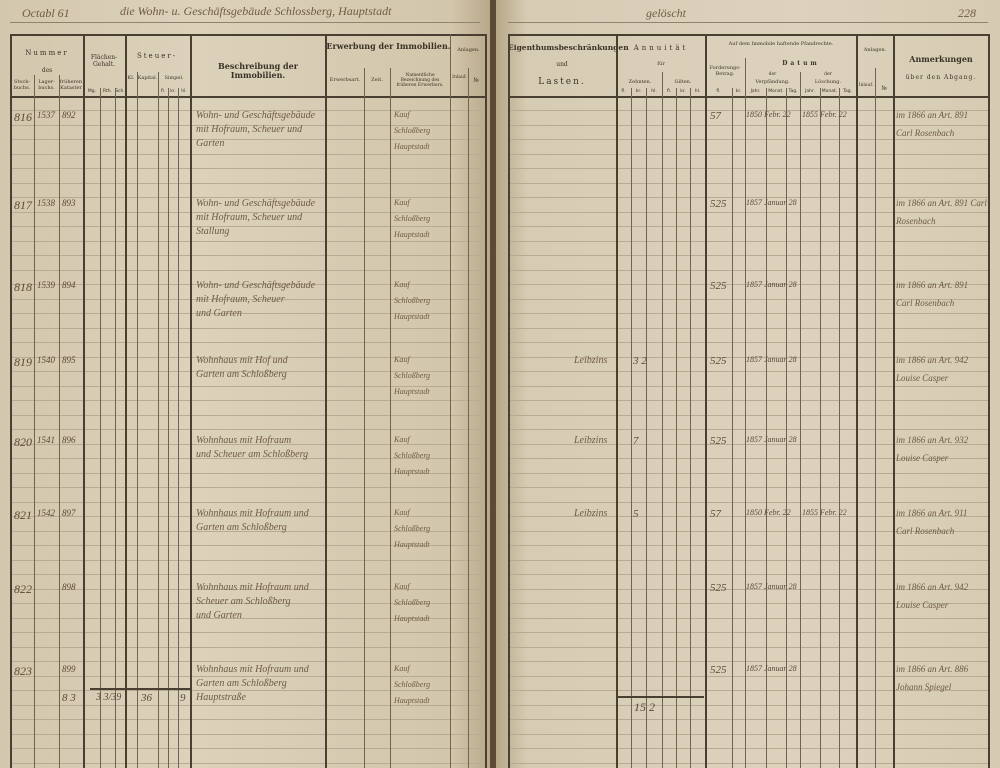  I want to click on row-number: 822, so click(23, 589).